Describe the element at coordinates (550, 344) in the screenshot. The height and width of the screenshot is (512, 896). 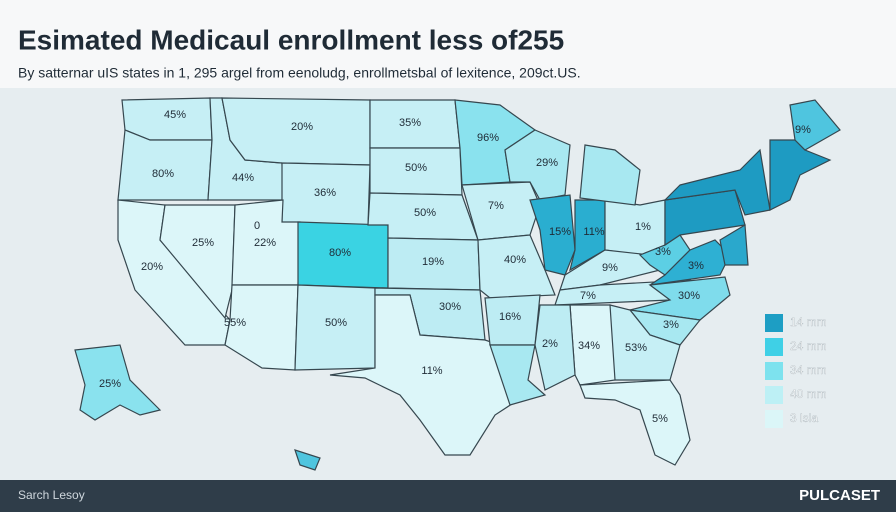
I see `state-label: 2%` at that location.